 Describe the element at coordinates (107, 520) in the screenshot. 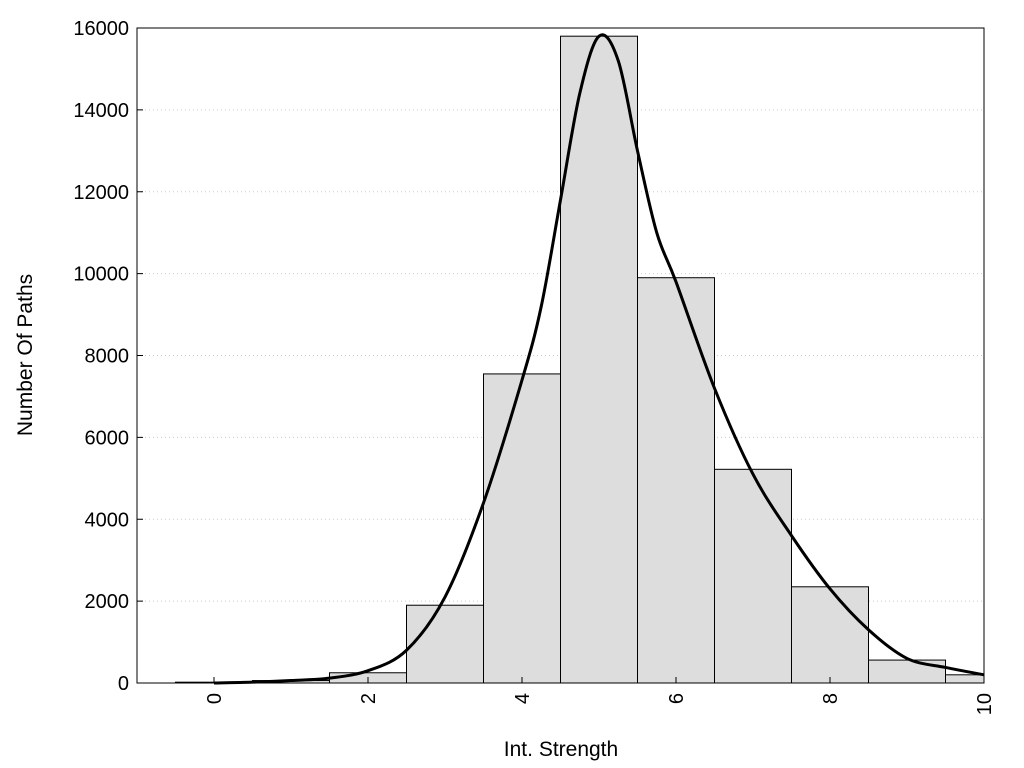

I see `y-tick-label: 4000` at that location.